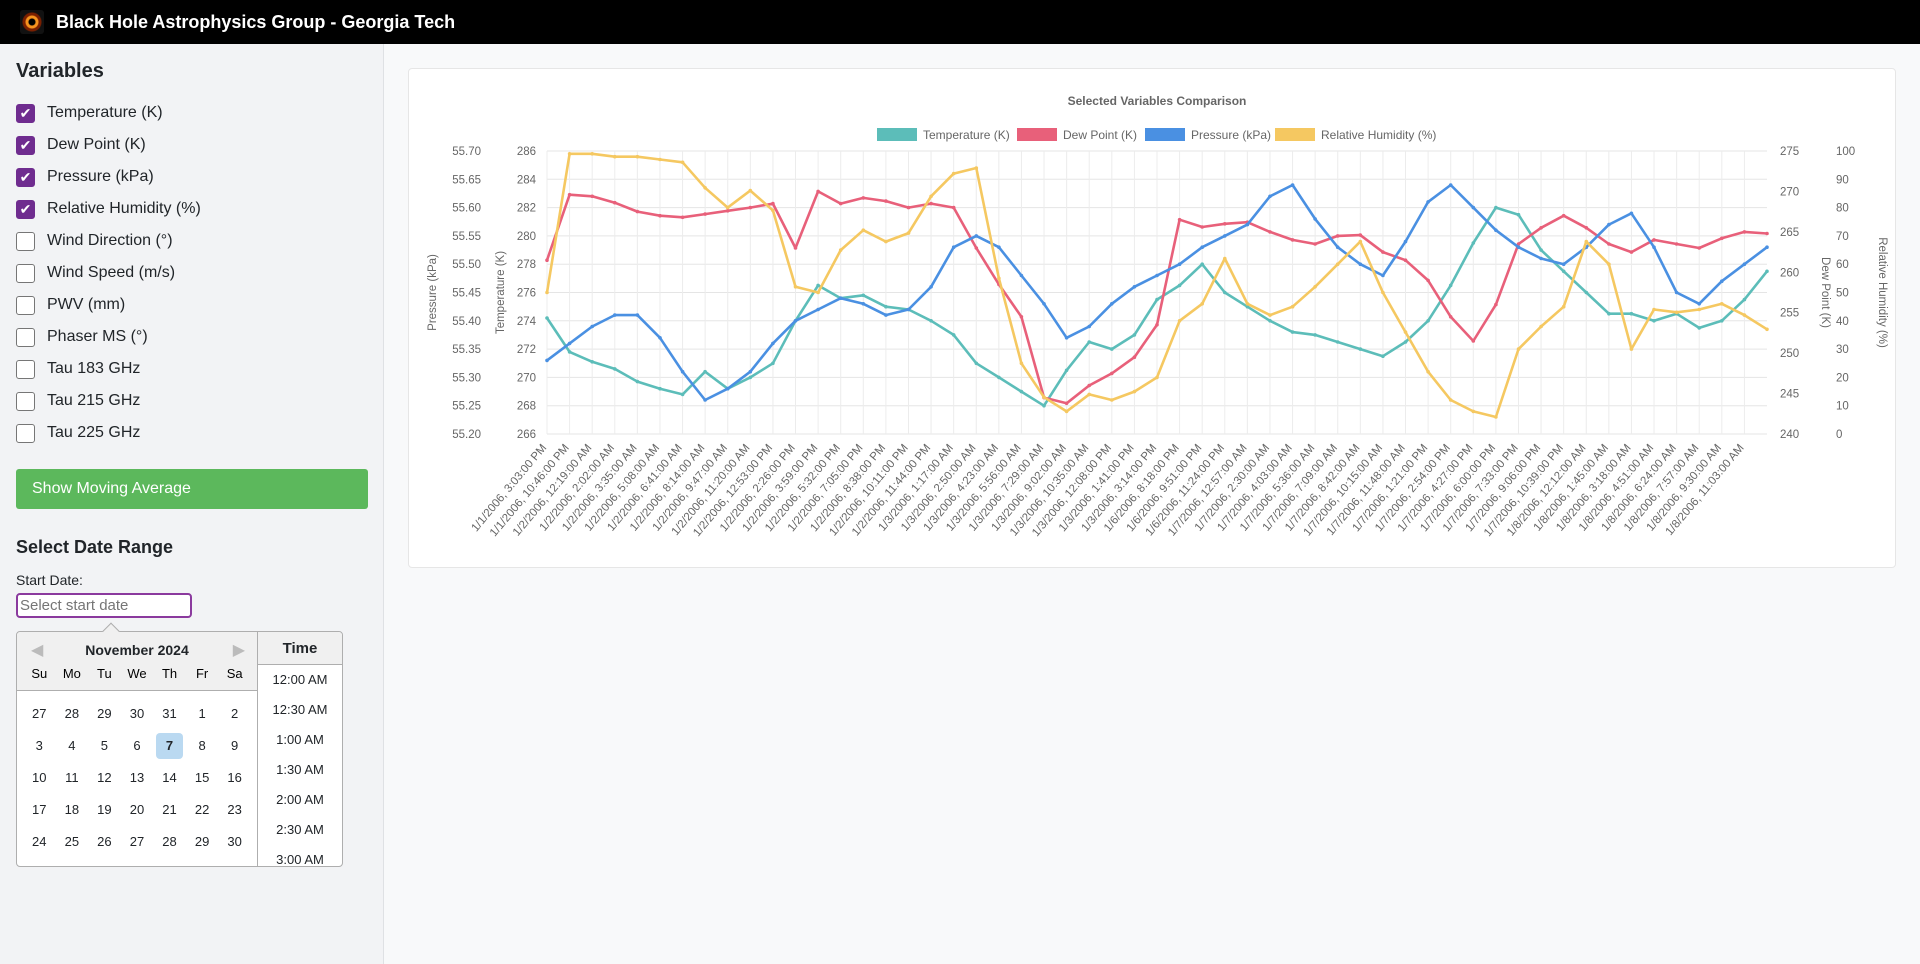 The height and width of the screenshot is (964, 1920). What do you see at coordinates (191, 145) in the screenshot?
I see `variable-option: ✔ Dew Point (K)` at bounding box center [191, 145].